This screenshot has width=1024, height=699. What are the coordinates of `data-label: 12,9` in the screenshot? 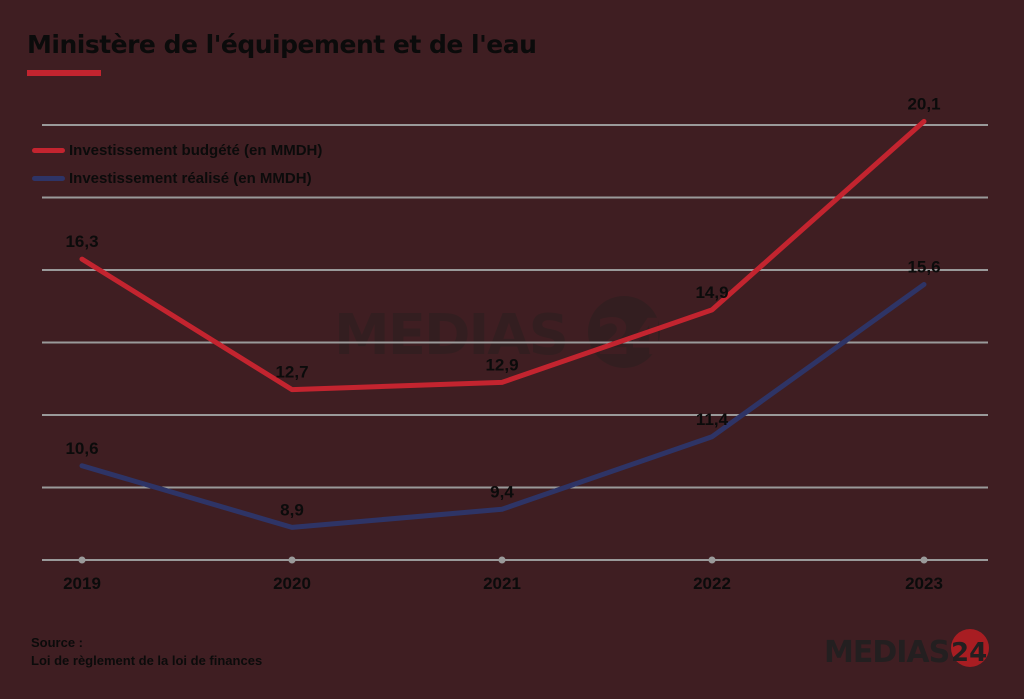 It's located at (501, 364).